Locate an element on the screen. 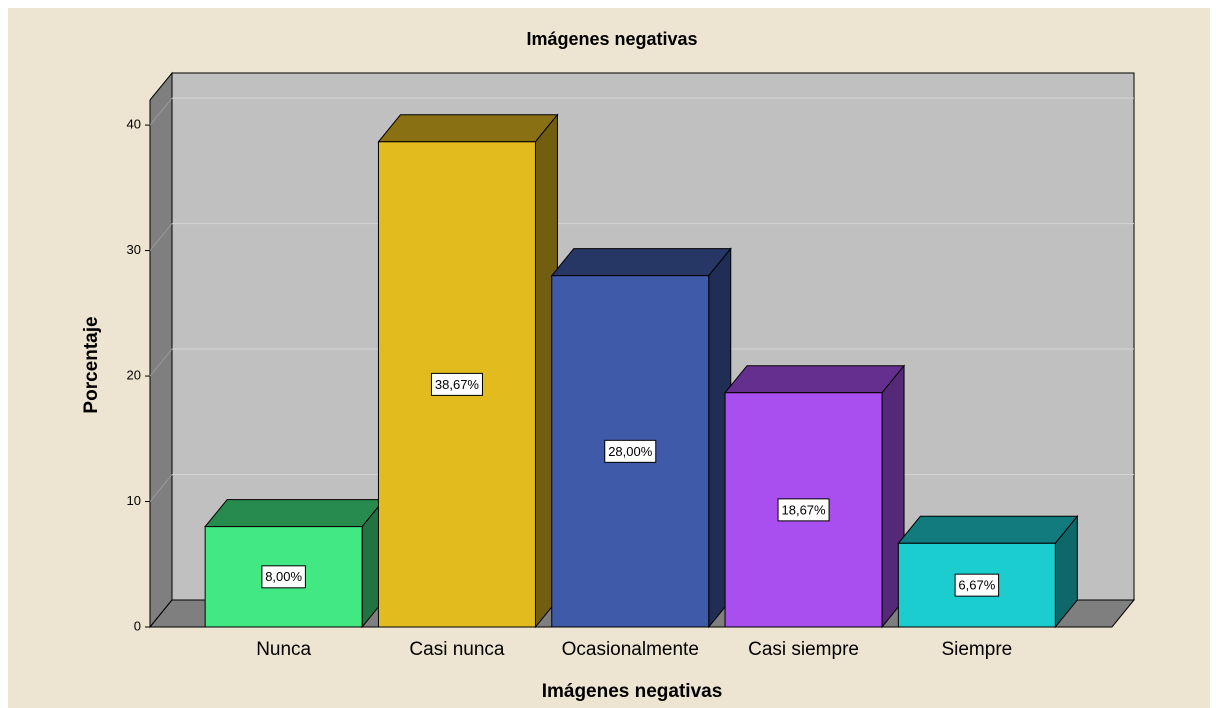 The width and height of the screenshot is (1216, 708). value-label: 38,67% is located at coordinates (457, 384).